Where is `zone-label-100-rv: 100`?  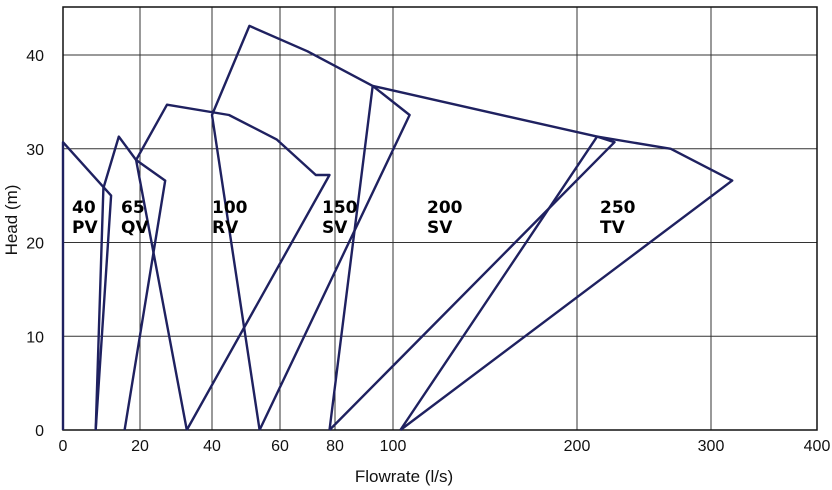
zone-label-100-rv: 100 is located at coordinates (230, 208).